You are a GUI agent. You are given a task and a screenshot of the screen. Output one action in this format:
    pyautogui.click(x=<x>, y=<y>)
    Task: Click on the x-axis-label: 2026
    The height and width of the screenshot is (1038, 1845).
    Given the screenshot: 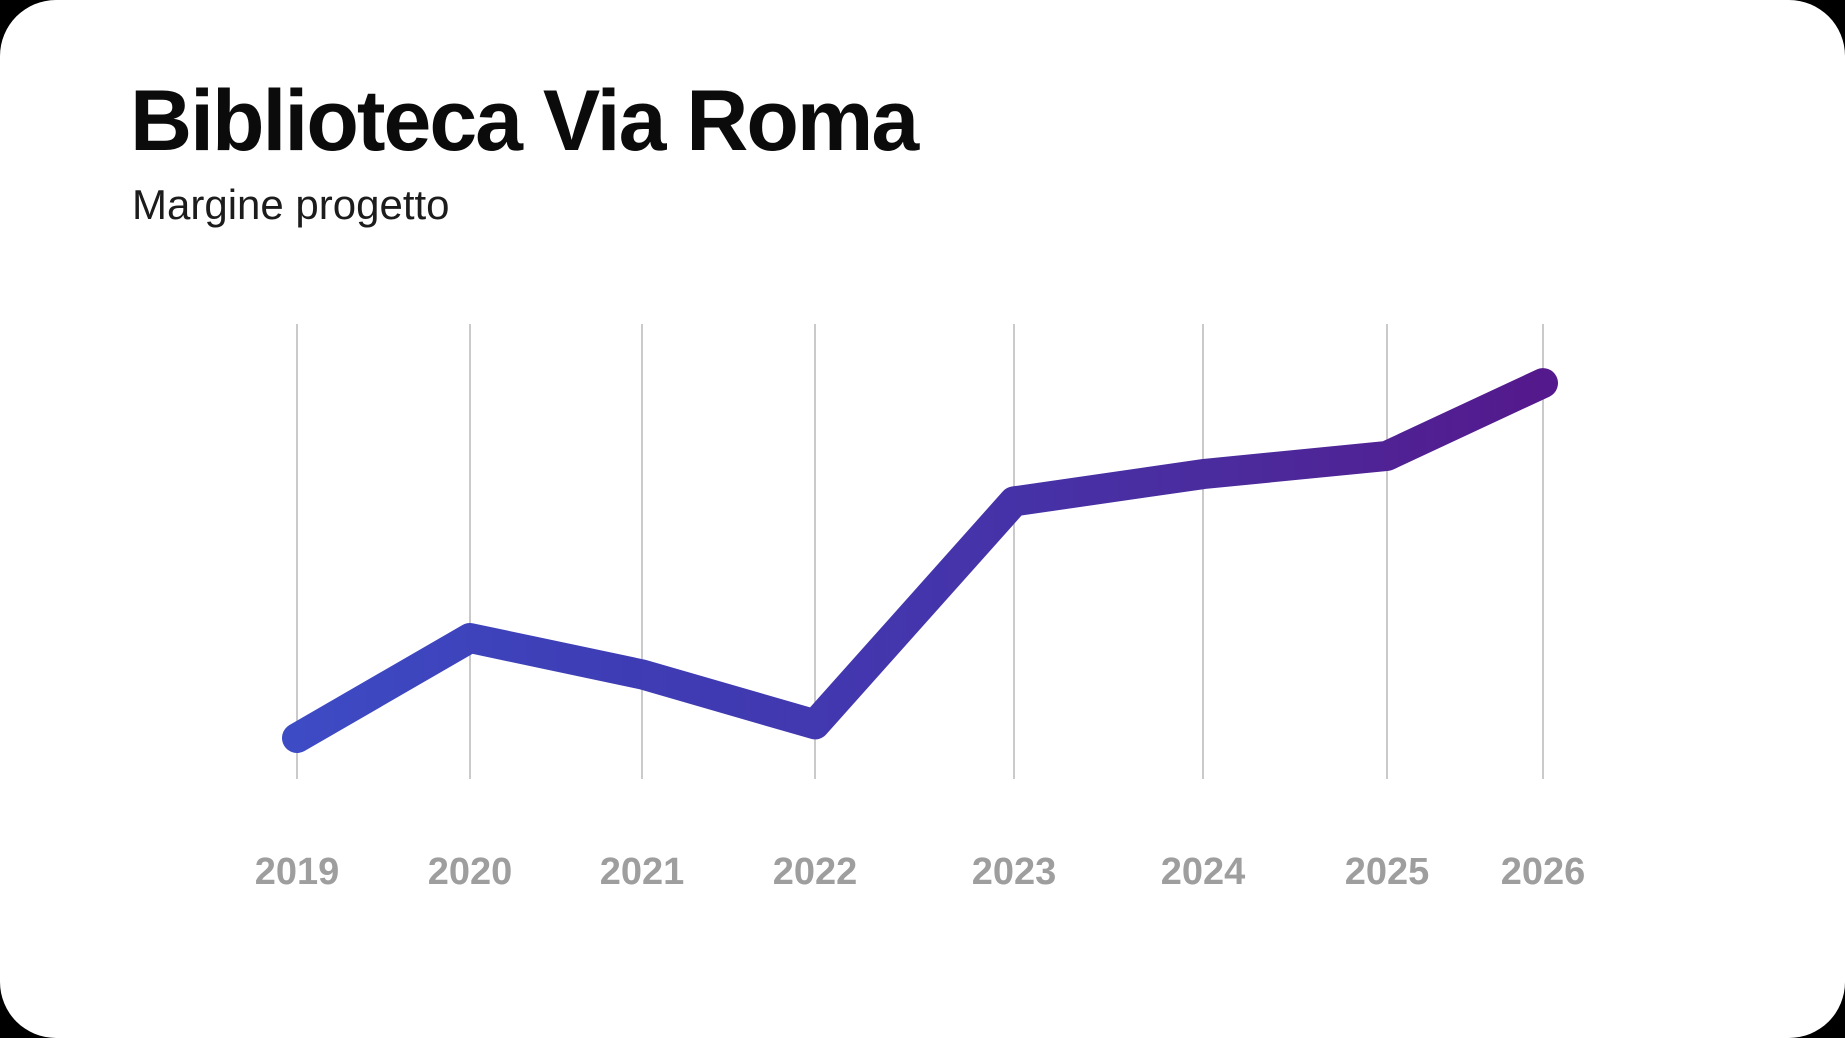 What is the action you would take?
    pyautogui.click(x=1543, y=872)
    